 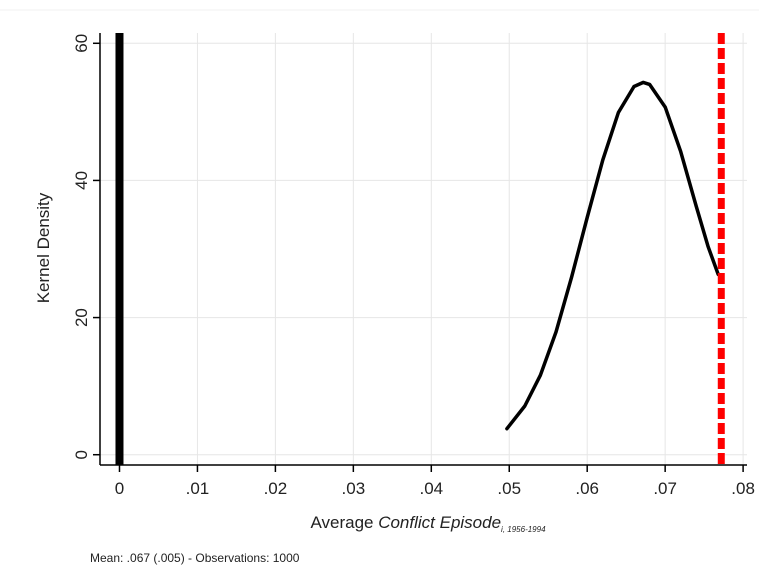 What do you see at coordinates (509, 488) in the screenshot?
I see `x-tick-label-5: .05` at bounding box center [509, 488].